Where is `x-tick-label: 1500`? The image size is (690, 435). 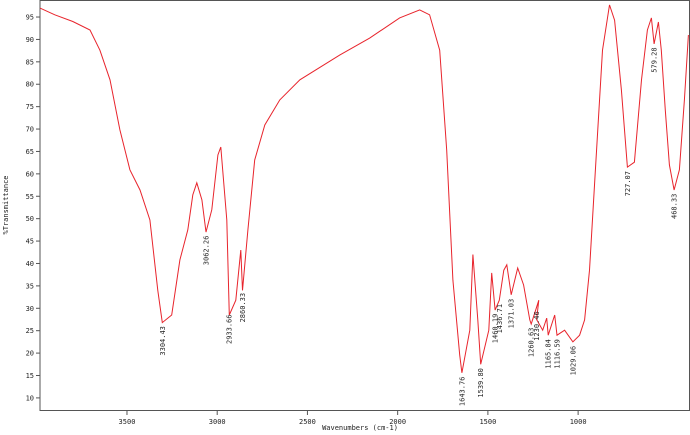
x-tick-label: 1500 is located at coordinates (487, 422).